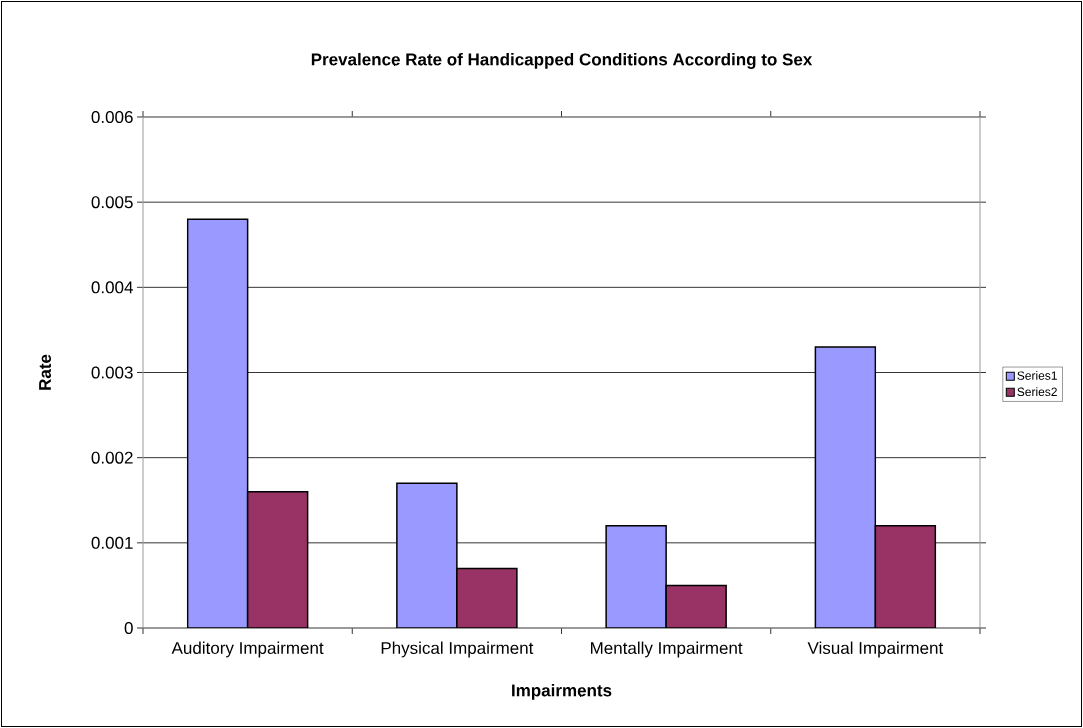 Image resolution: width=1083 pixels, height=728 pixels. I want to click on legend-label: Series1, so click(1037, 375).